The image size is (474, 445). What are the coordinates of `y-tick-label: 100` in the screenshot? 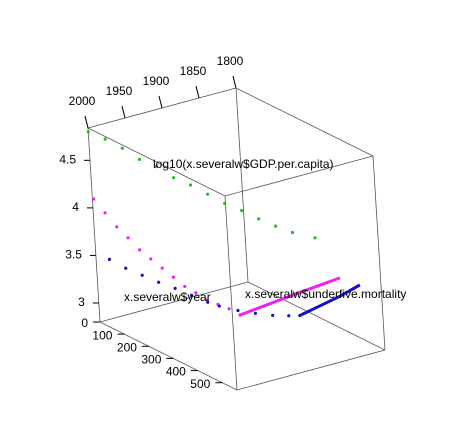 It's located at (102, 335).